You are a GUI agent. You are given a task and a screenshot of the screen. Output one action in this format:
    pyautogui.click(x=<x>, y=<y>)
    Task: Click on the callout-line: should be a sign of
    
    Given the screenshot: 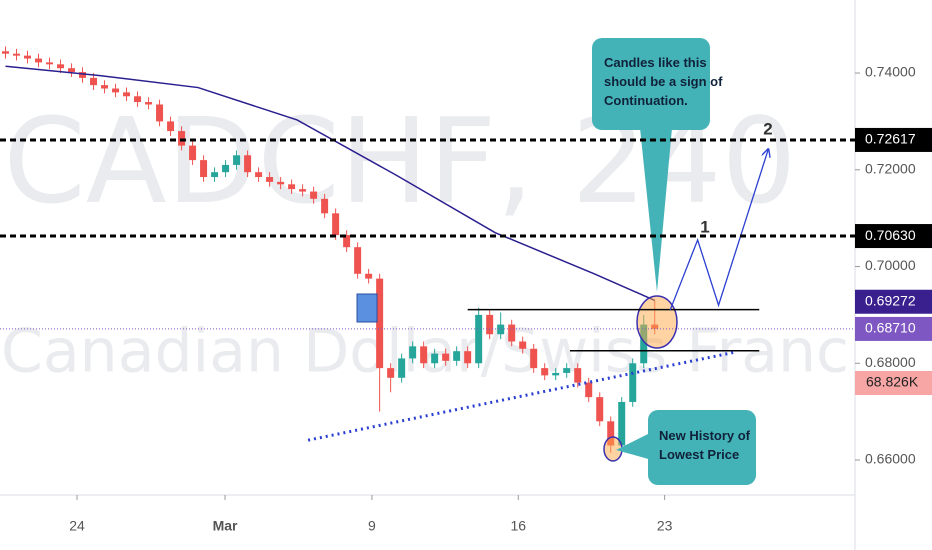 What is the action you would take?
    pyautogui.click(x=663, y=81)
    